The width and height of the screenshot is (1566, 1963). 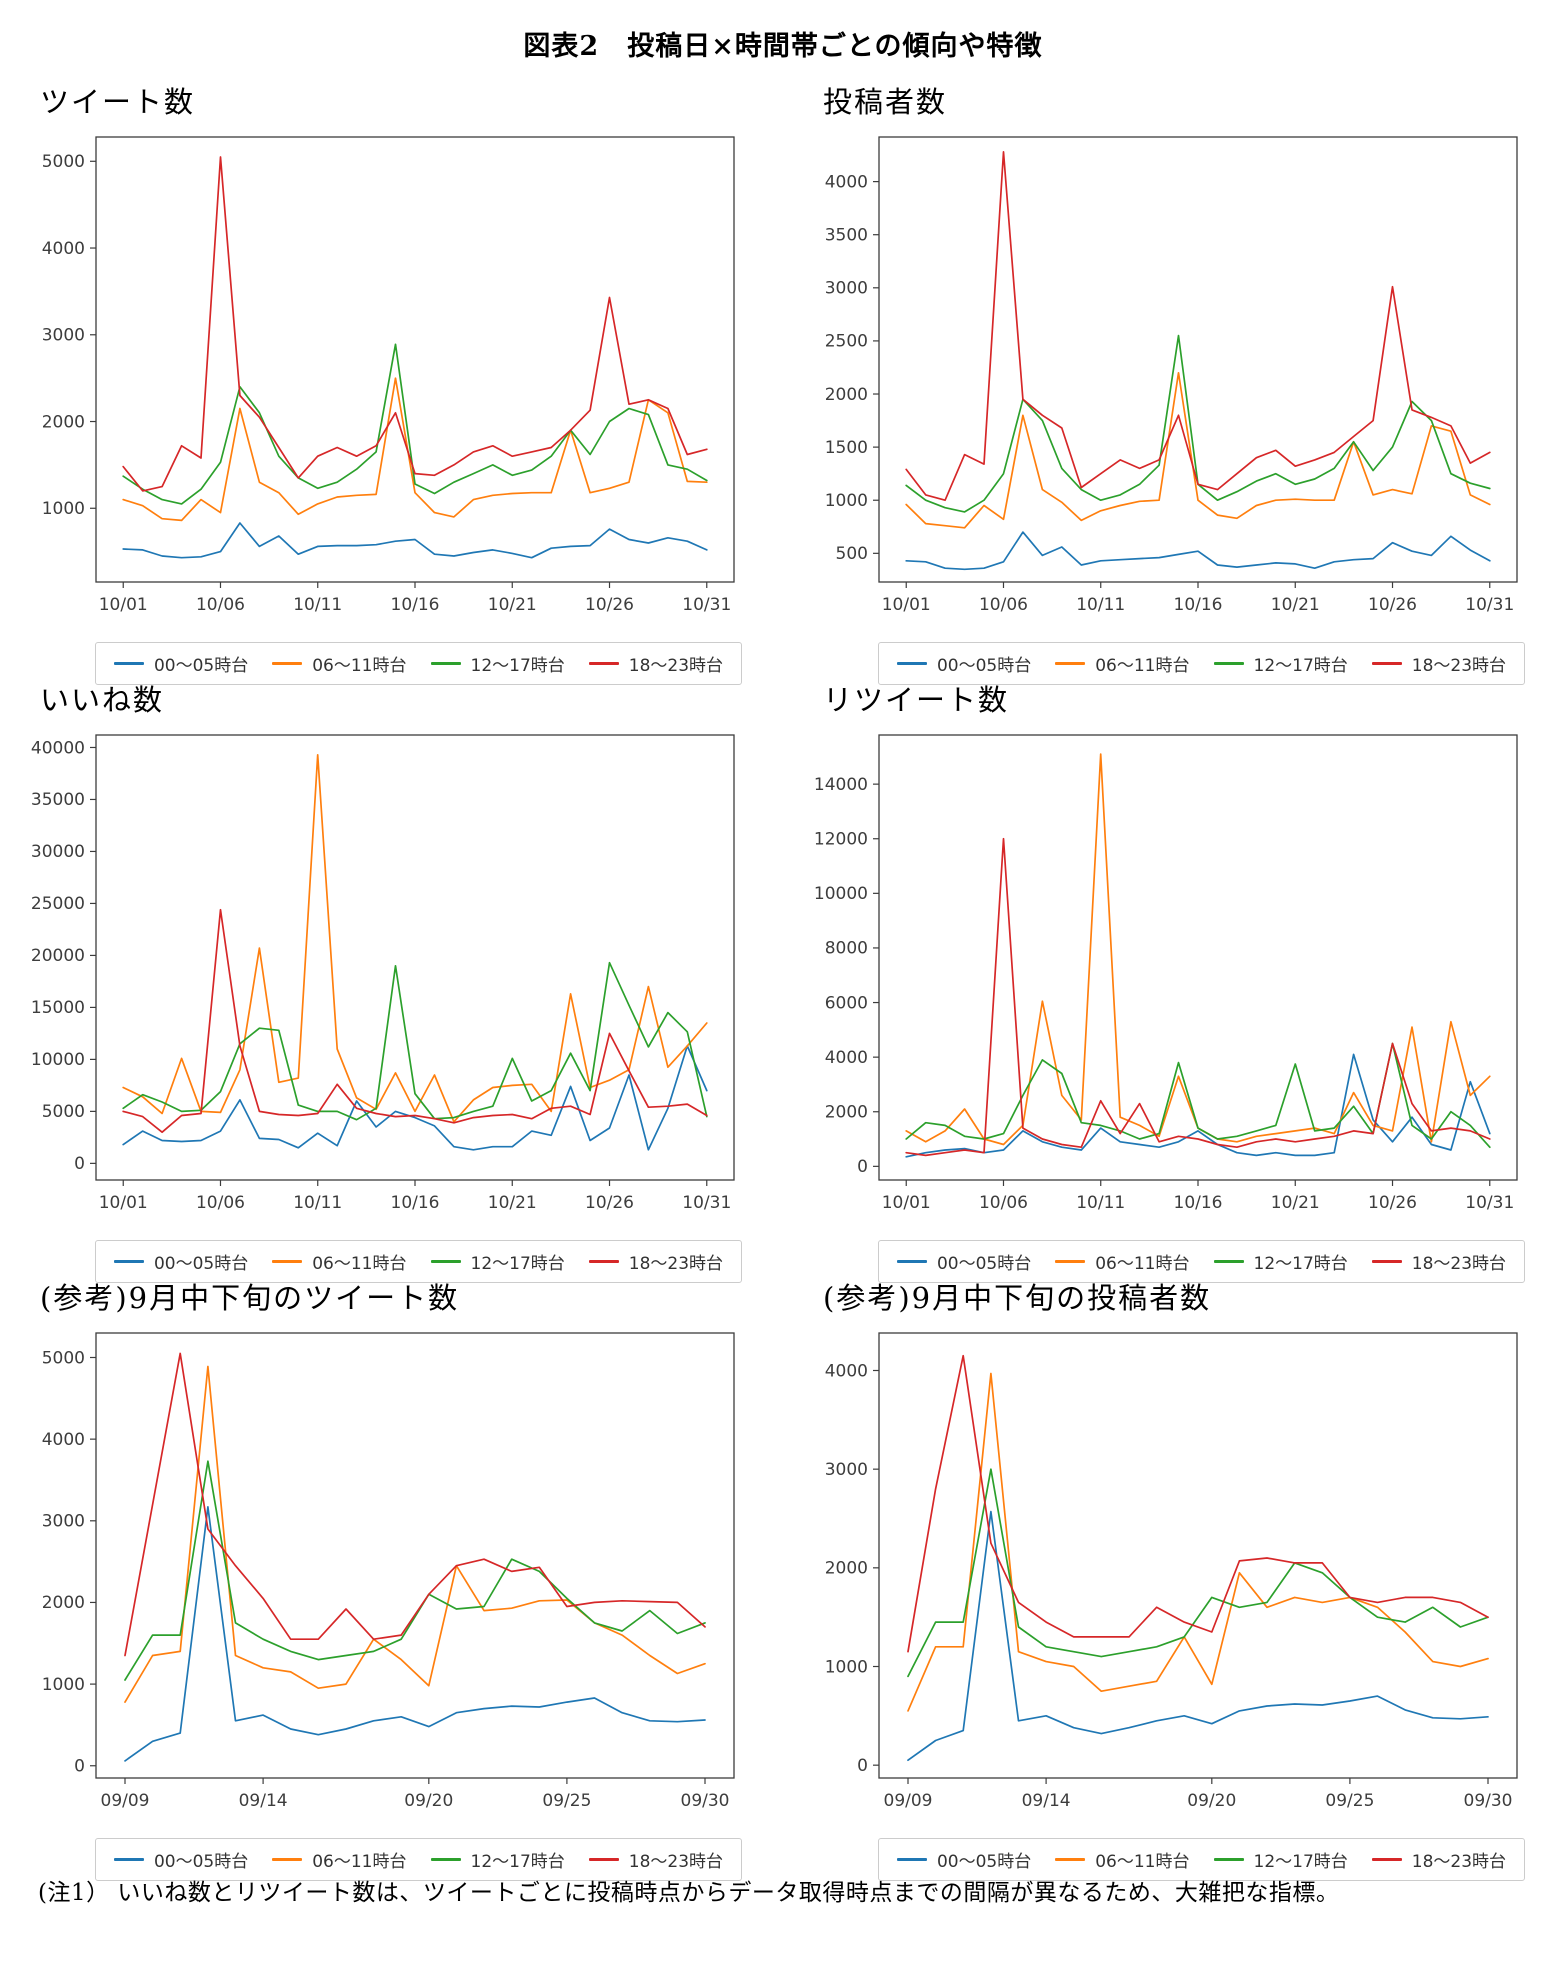 I want to click on y-tick-label: 6000, so click(x=846, y=1003).